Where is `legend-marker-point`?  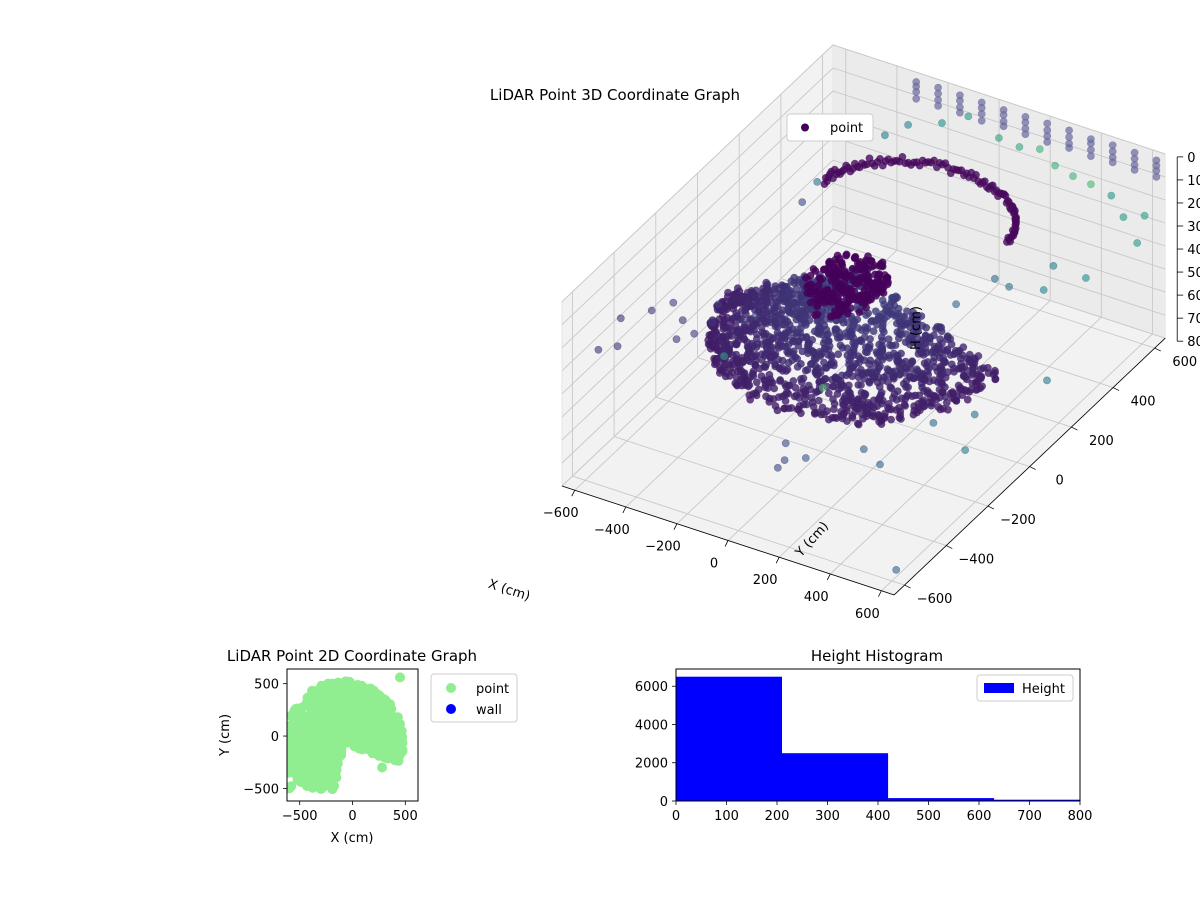 legend-marker-point is located at coordinates (805, 127).